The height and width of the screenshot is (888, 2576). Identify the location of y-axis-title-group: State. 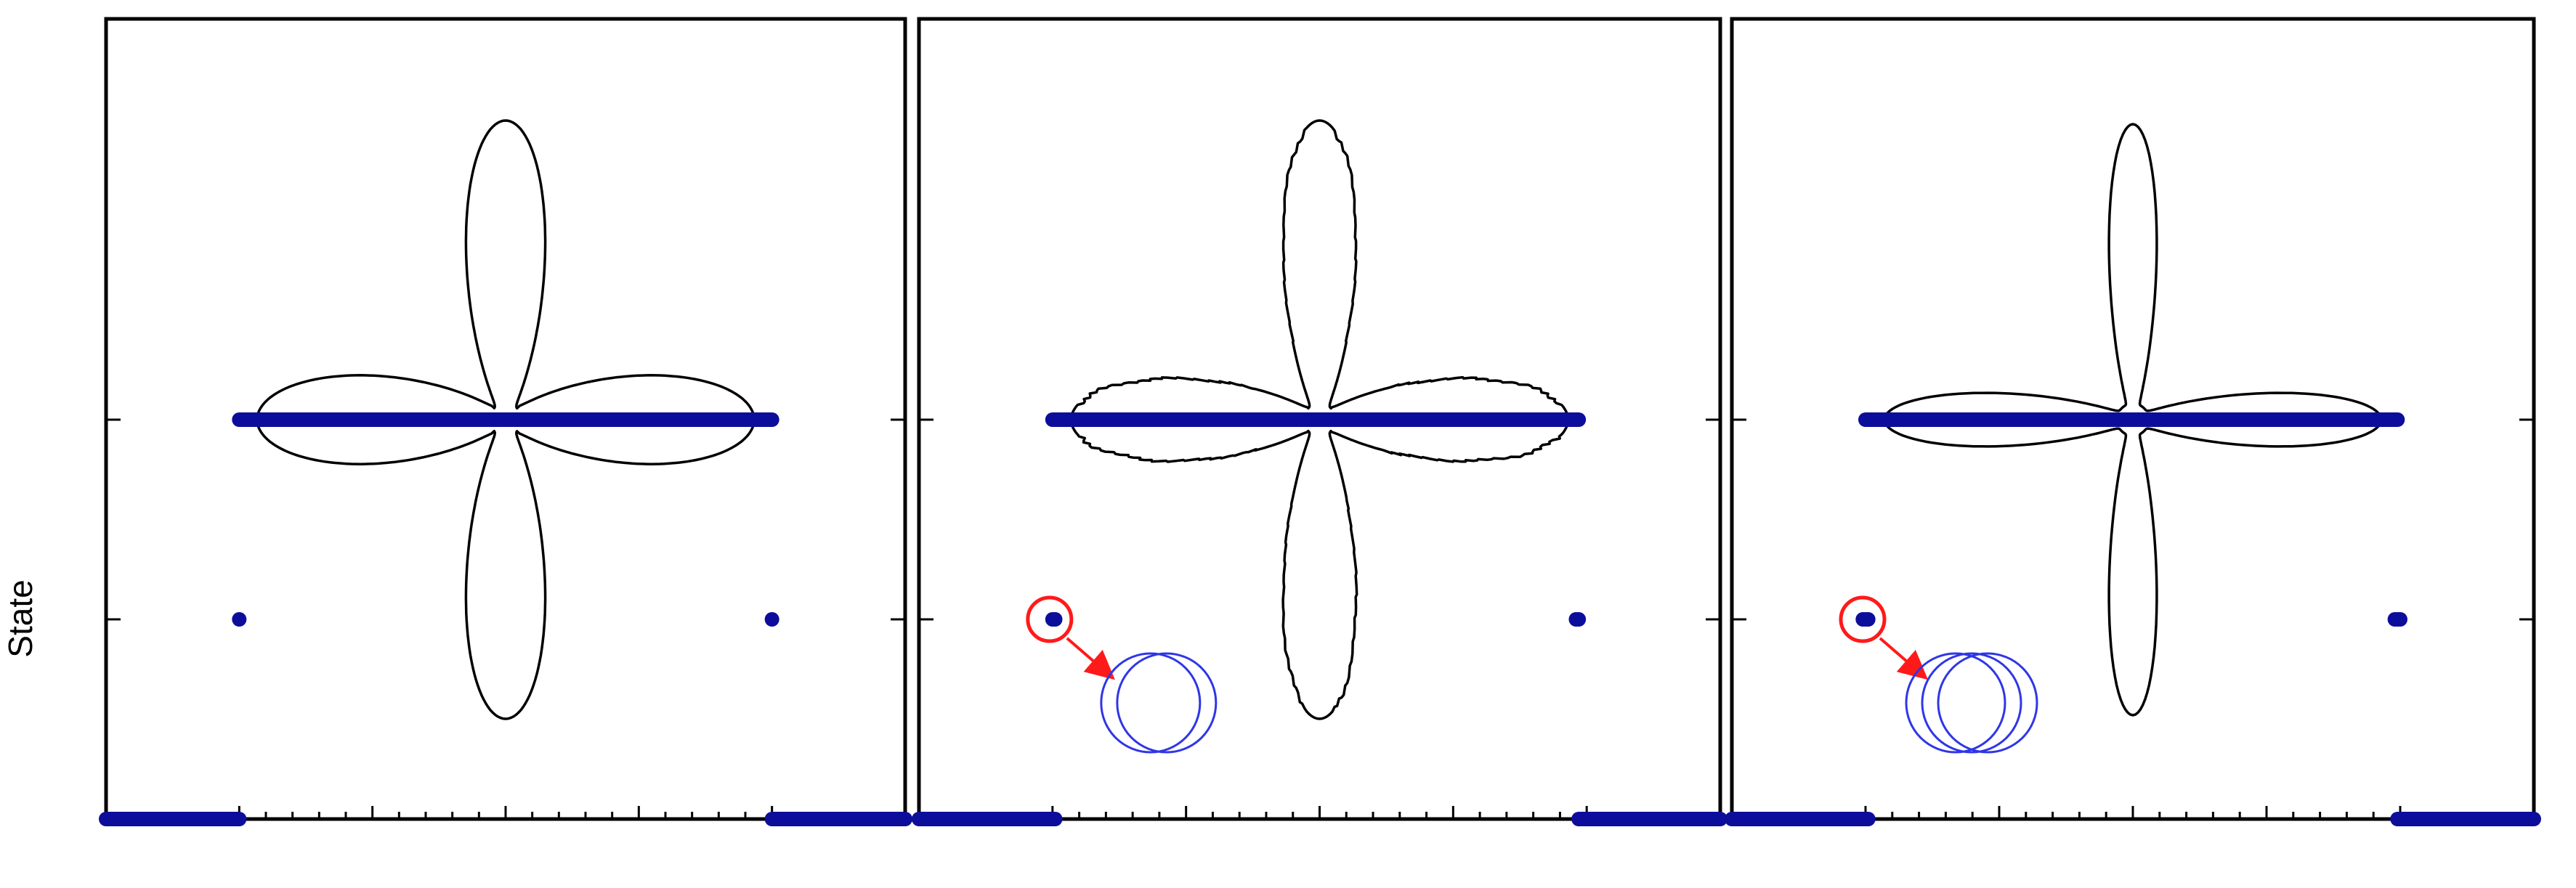
(20, 618).